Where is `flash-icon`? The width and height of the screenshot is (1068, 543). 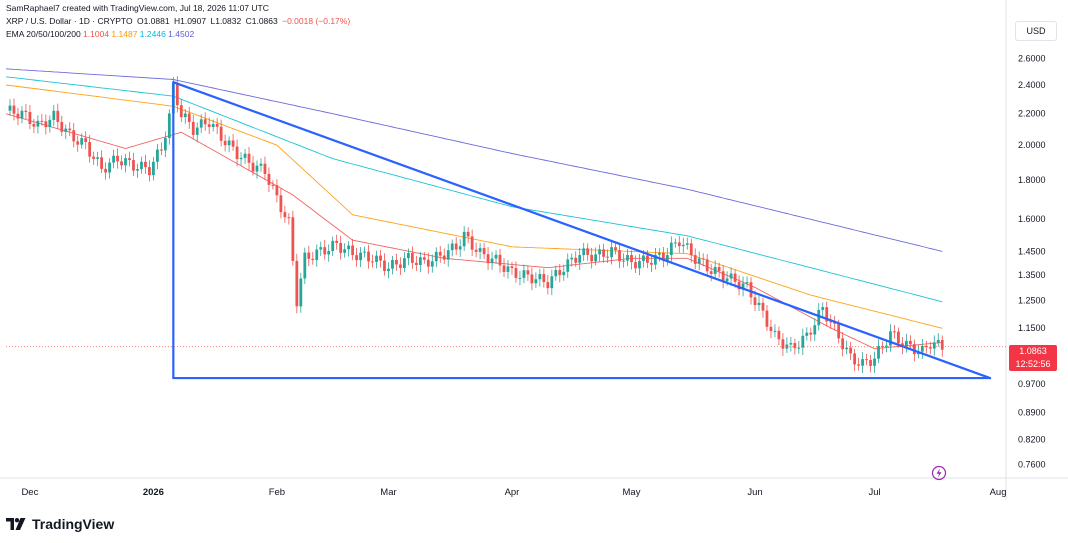 flash-icon is located at coordinates (939, 473).